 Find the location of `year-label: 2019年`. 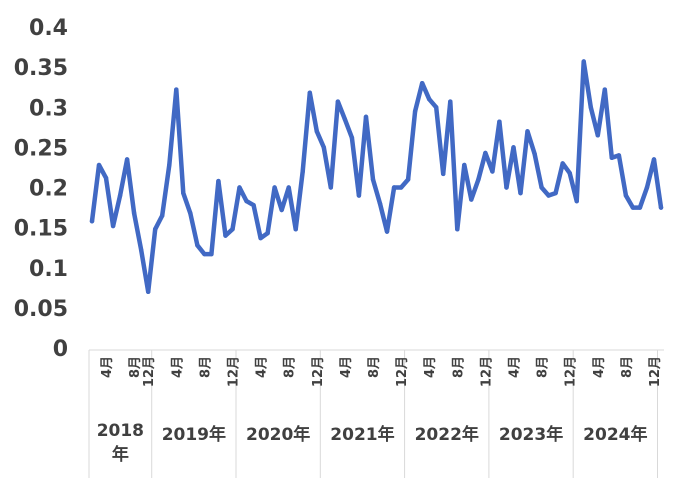

year-label: 2019年 is located at coordinates (194, 434).